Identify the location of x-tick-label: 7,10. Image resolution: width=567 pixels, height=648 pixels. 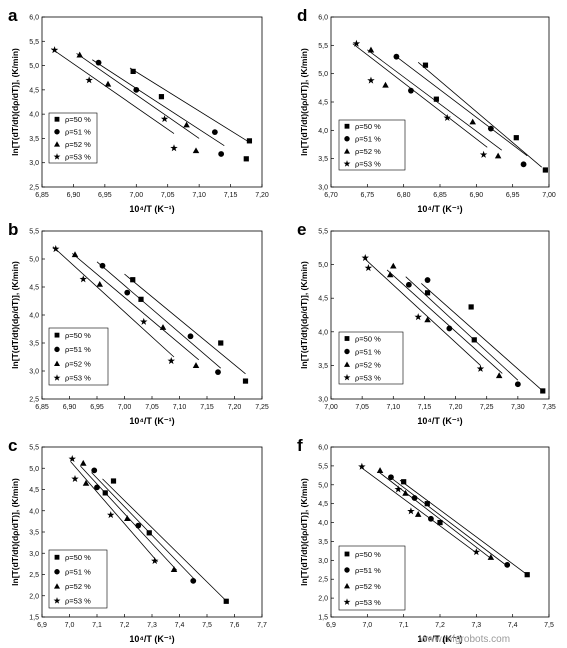
(393, 407).